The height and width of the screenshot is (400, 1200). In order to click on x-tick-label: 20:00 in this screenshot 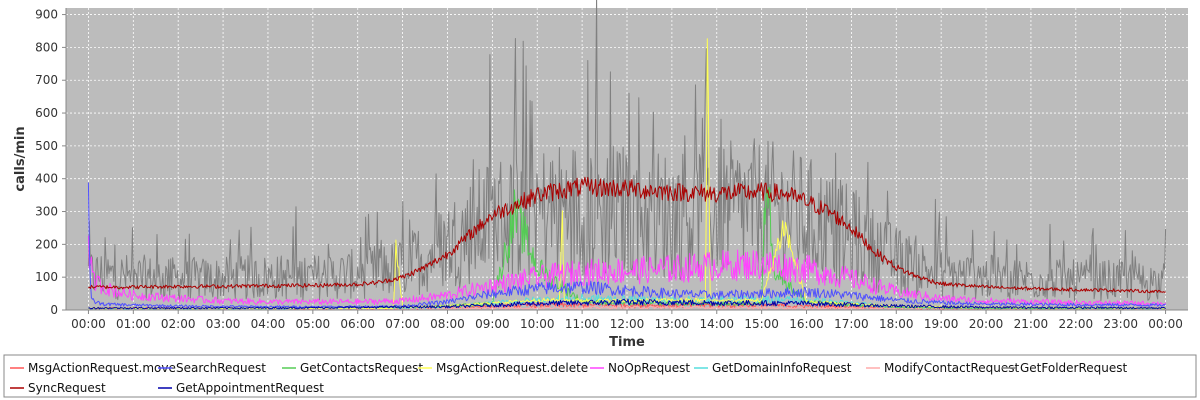, I will do `click(986, 324)`.